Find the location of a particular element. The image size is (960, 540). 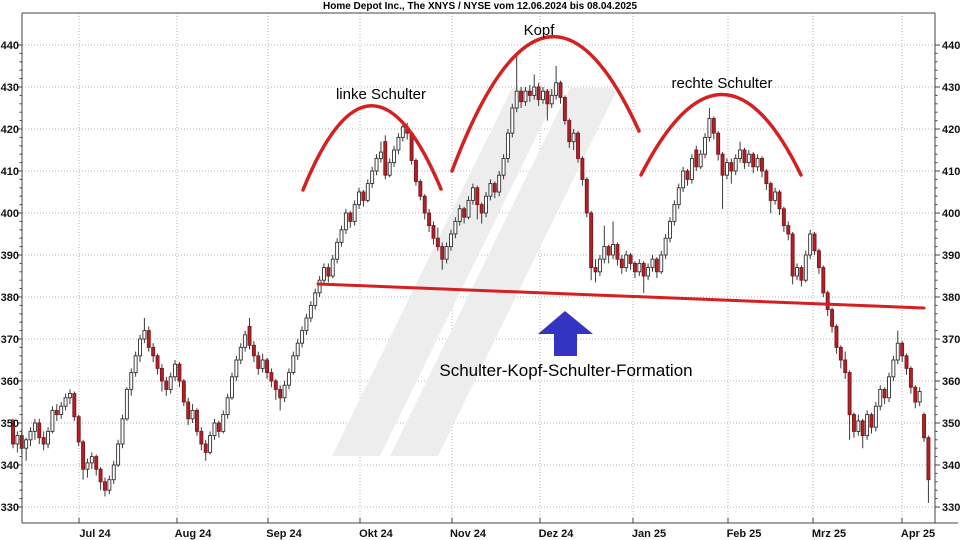

y-tick-label-right: 390 is located at coordinates (951, 256).